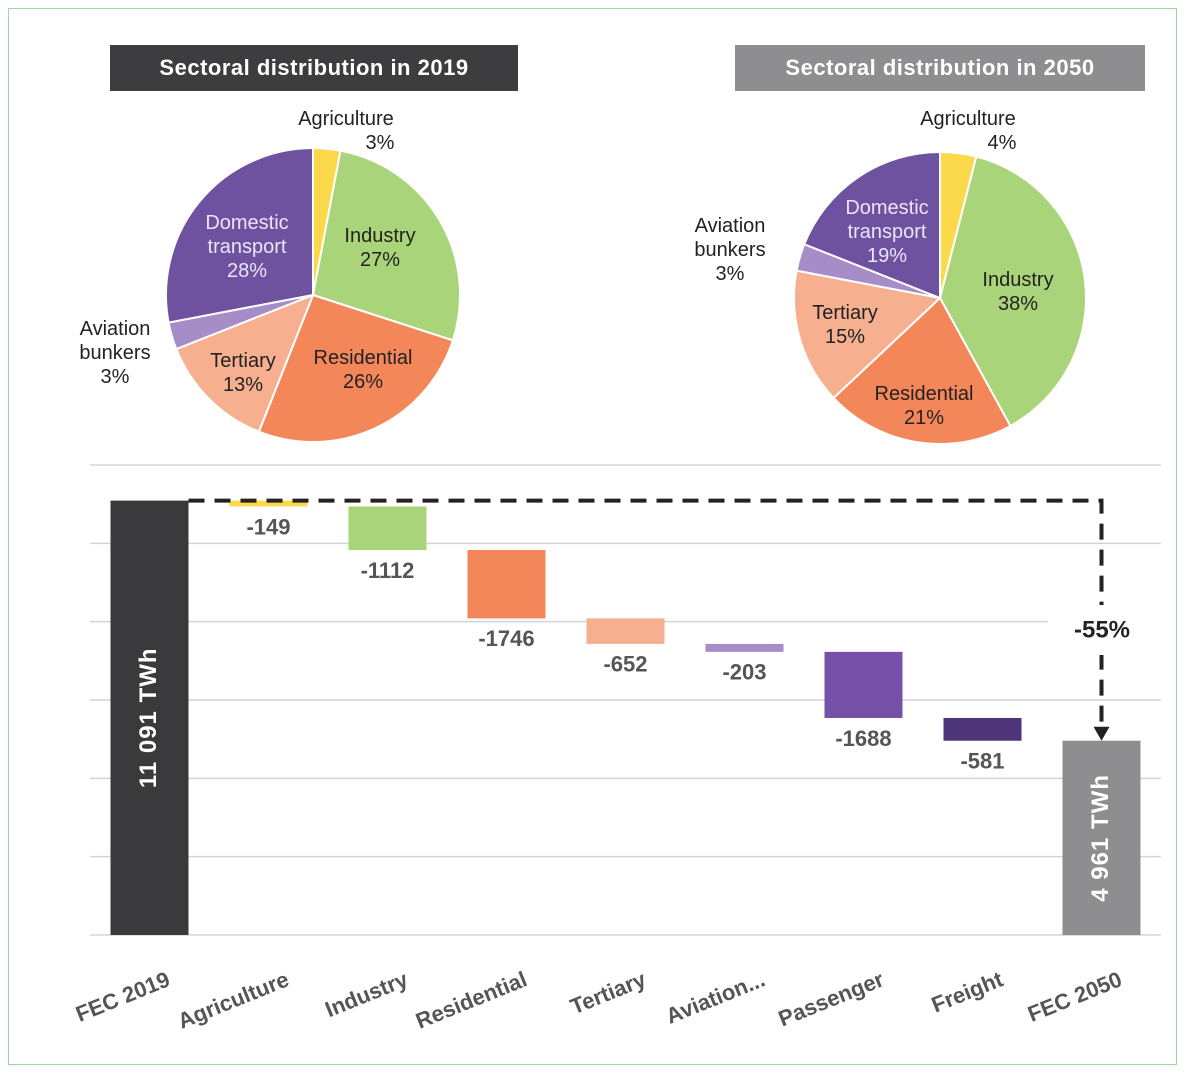 The width and height of the screenshot is (1187, 1075). Describe the element at coordinates (1101, 733) in the screenshot. I see `arrow-head` at that location.